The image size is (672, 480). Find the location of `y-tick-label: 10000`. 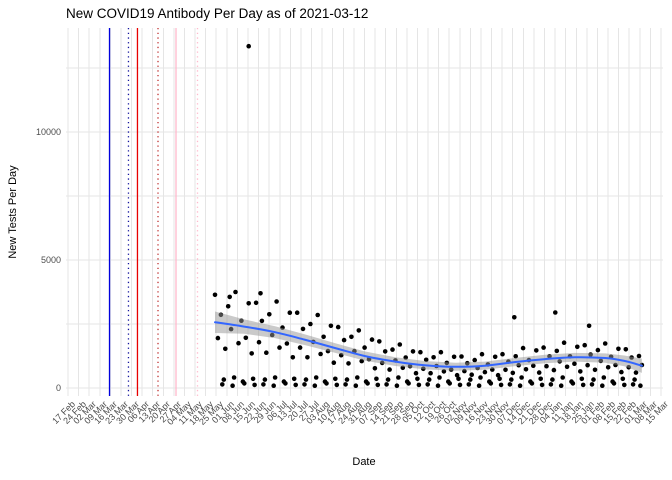

y-tick-label: 10000 is located at coordinates (48, 131).